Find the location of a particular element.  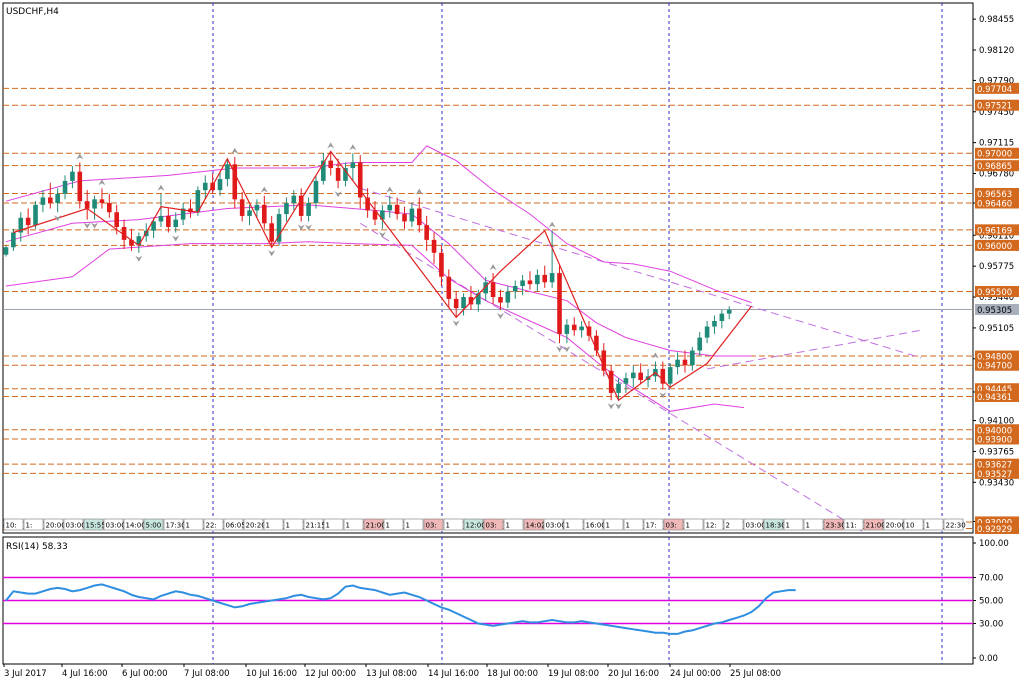

price-tick-label: 0.98455 is located at coordinates (996, 20).